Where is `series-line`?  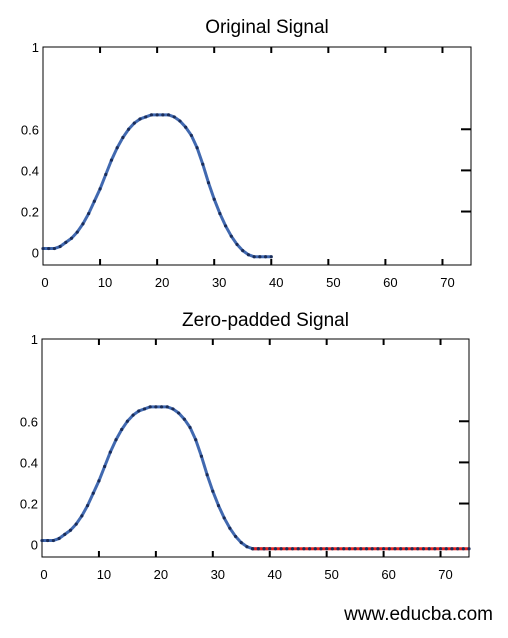
series-line is located at coordinates (157, 186).